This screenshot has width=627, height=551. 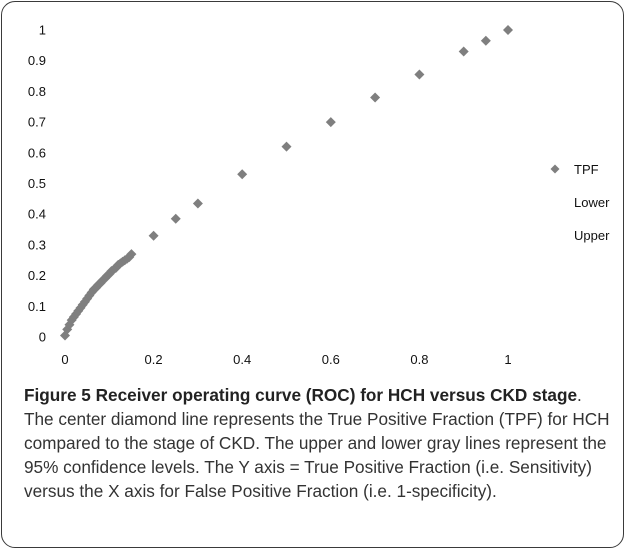 I want to click on y-tick-label: 0.4, so click(x=37, y=214).